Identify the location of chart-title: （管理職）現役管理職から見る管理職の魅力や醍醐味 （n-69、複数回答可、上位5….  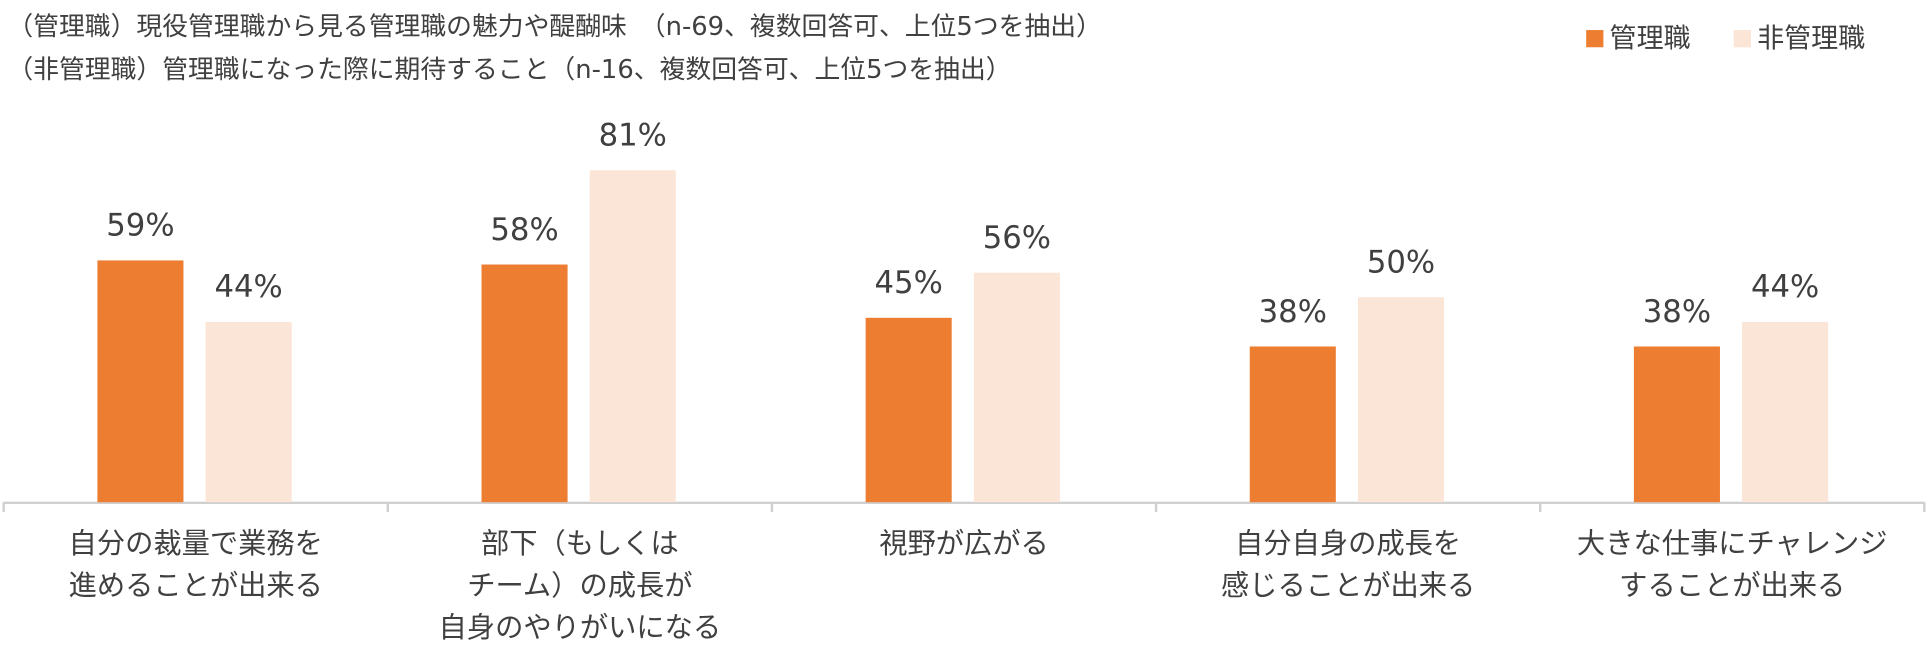
(554, 27).